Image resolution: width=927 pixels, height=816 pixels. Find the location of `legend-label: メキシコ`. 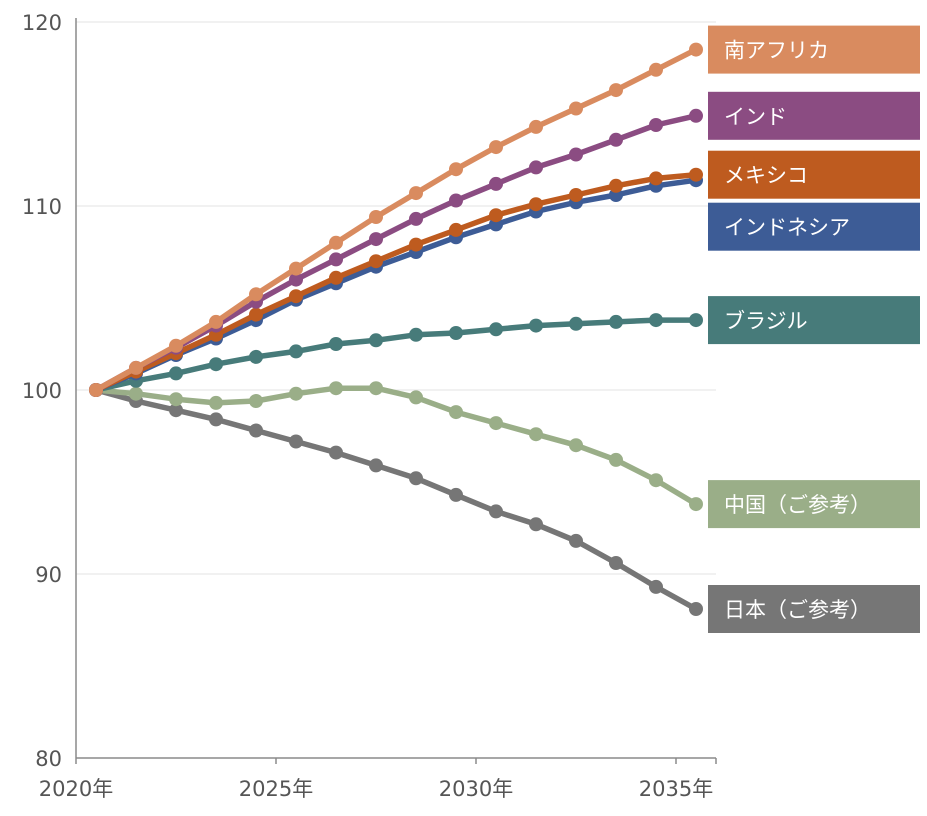

legend-label: メキシコ is located at coordinates (766, 176).